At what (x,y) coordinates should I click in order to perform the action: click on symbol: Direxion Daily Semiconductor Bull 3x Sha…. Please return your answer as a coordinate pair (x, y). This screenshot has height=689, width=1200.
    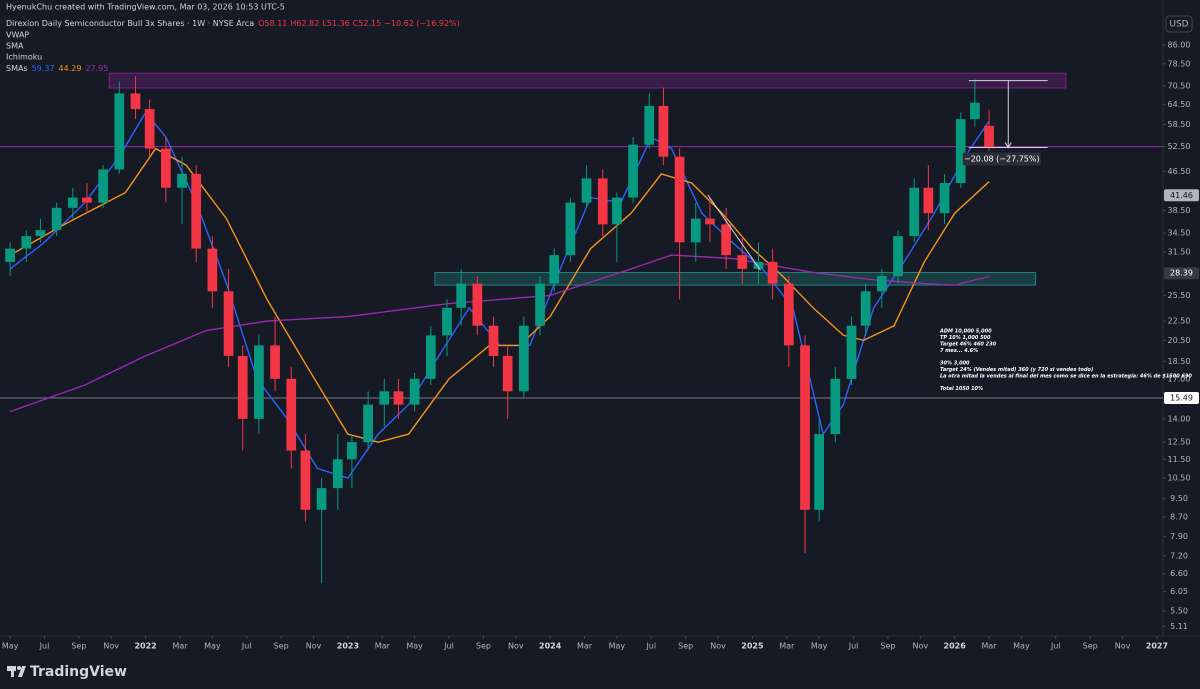
    Looking at the image, I should click on (130, 23).